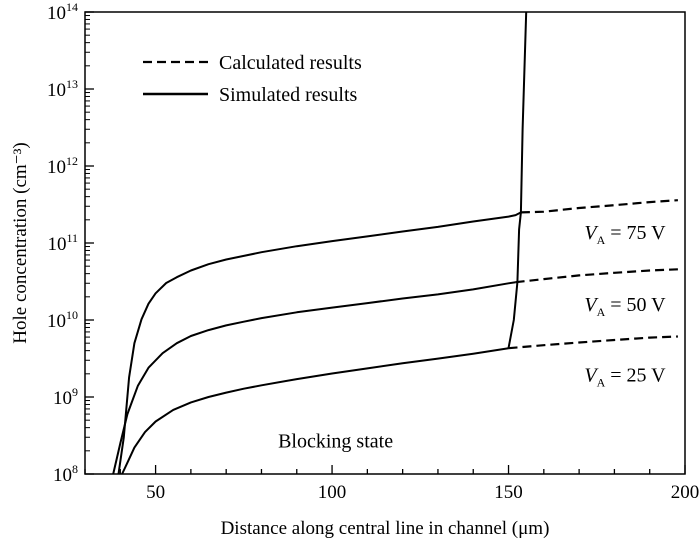  What do you see at coordinates (635, 375) in the screenshot?
I see `annotation-value: = 25 V` at bounding box center [635, 375].